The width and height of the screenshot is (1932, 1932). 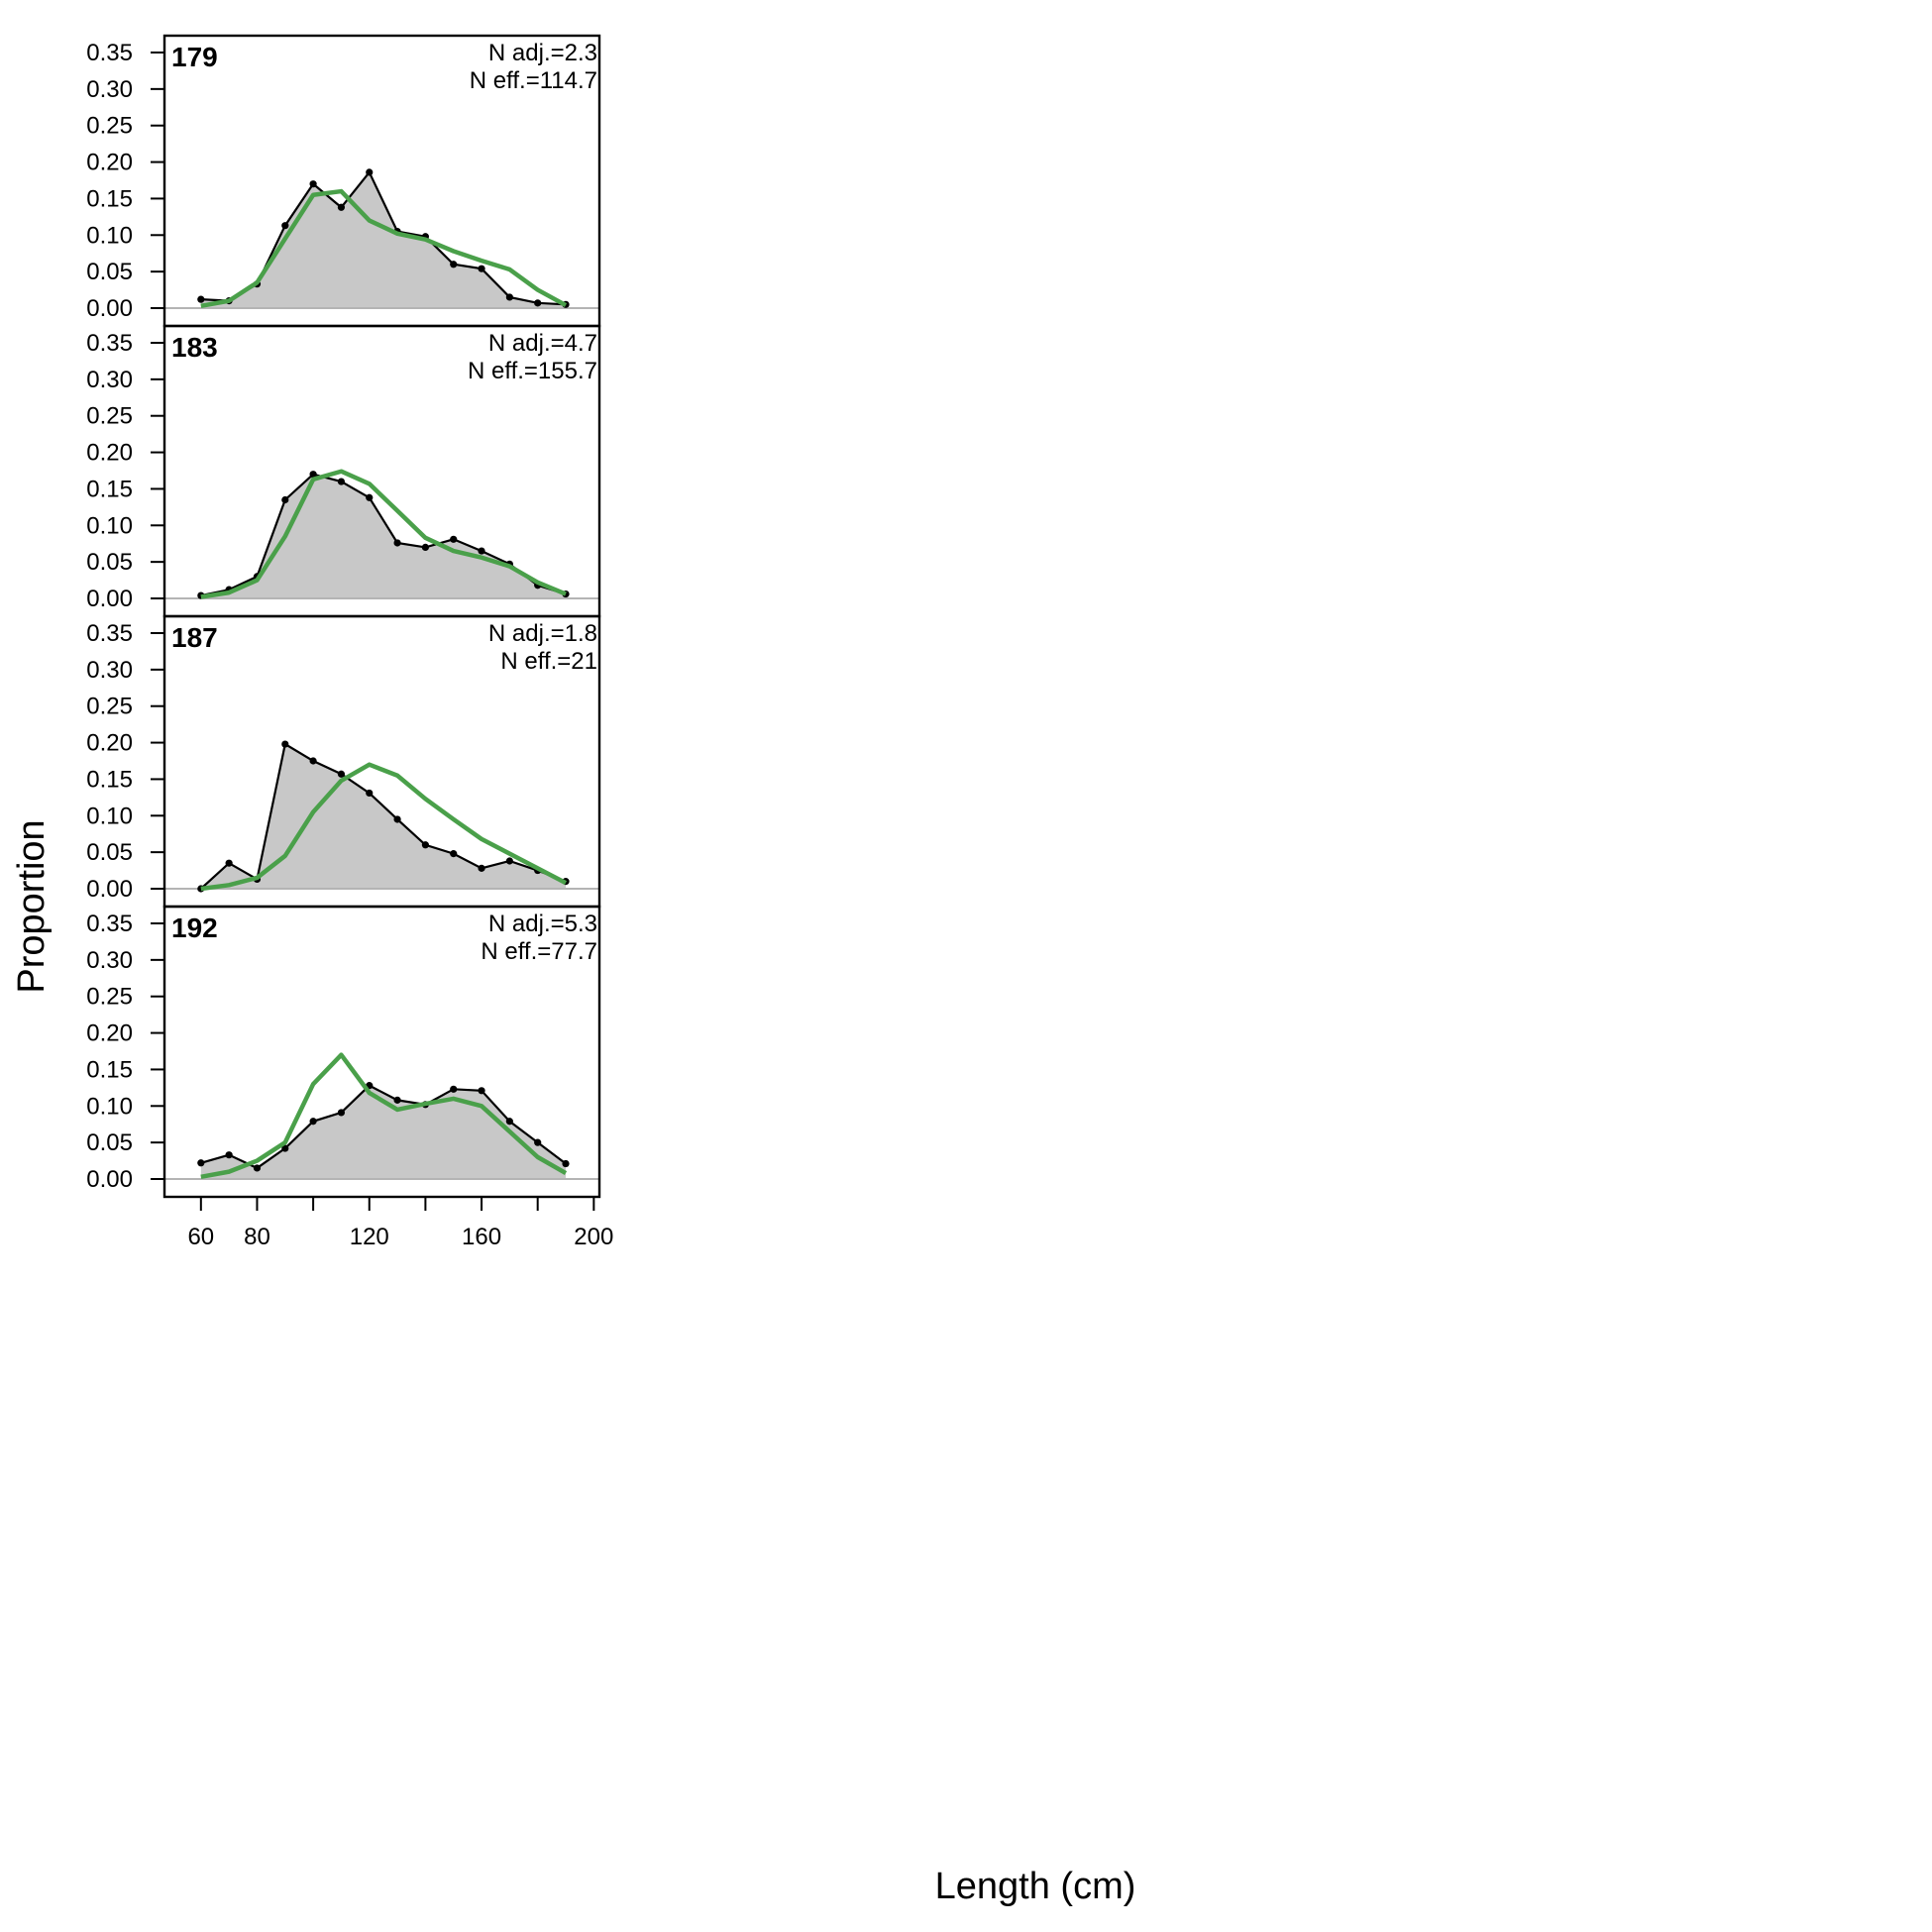 What do you see at coordinates (400, 1223) in the screenshot?
I see `x-axis: 60 80 120 160 200` at bounding box center [400, 1223].